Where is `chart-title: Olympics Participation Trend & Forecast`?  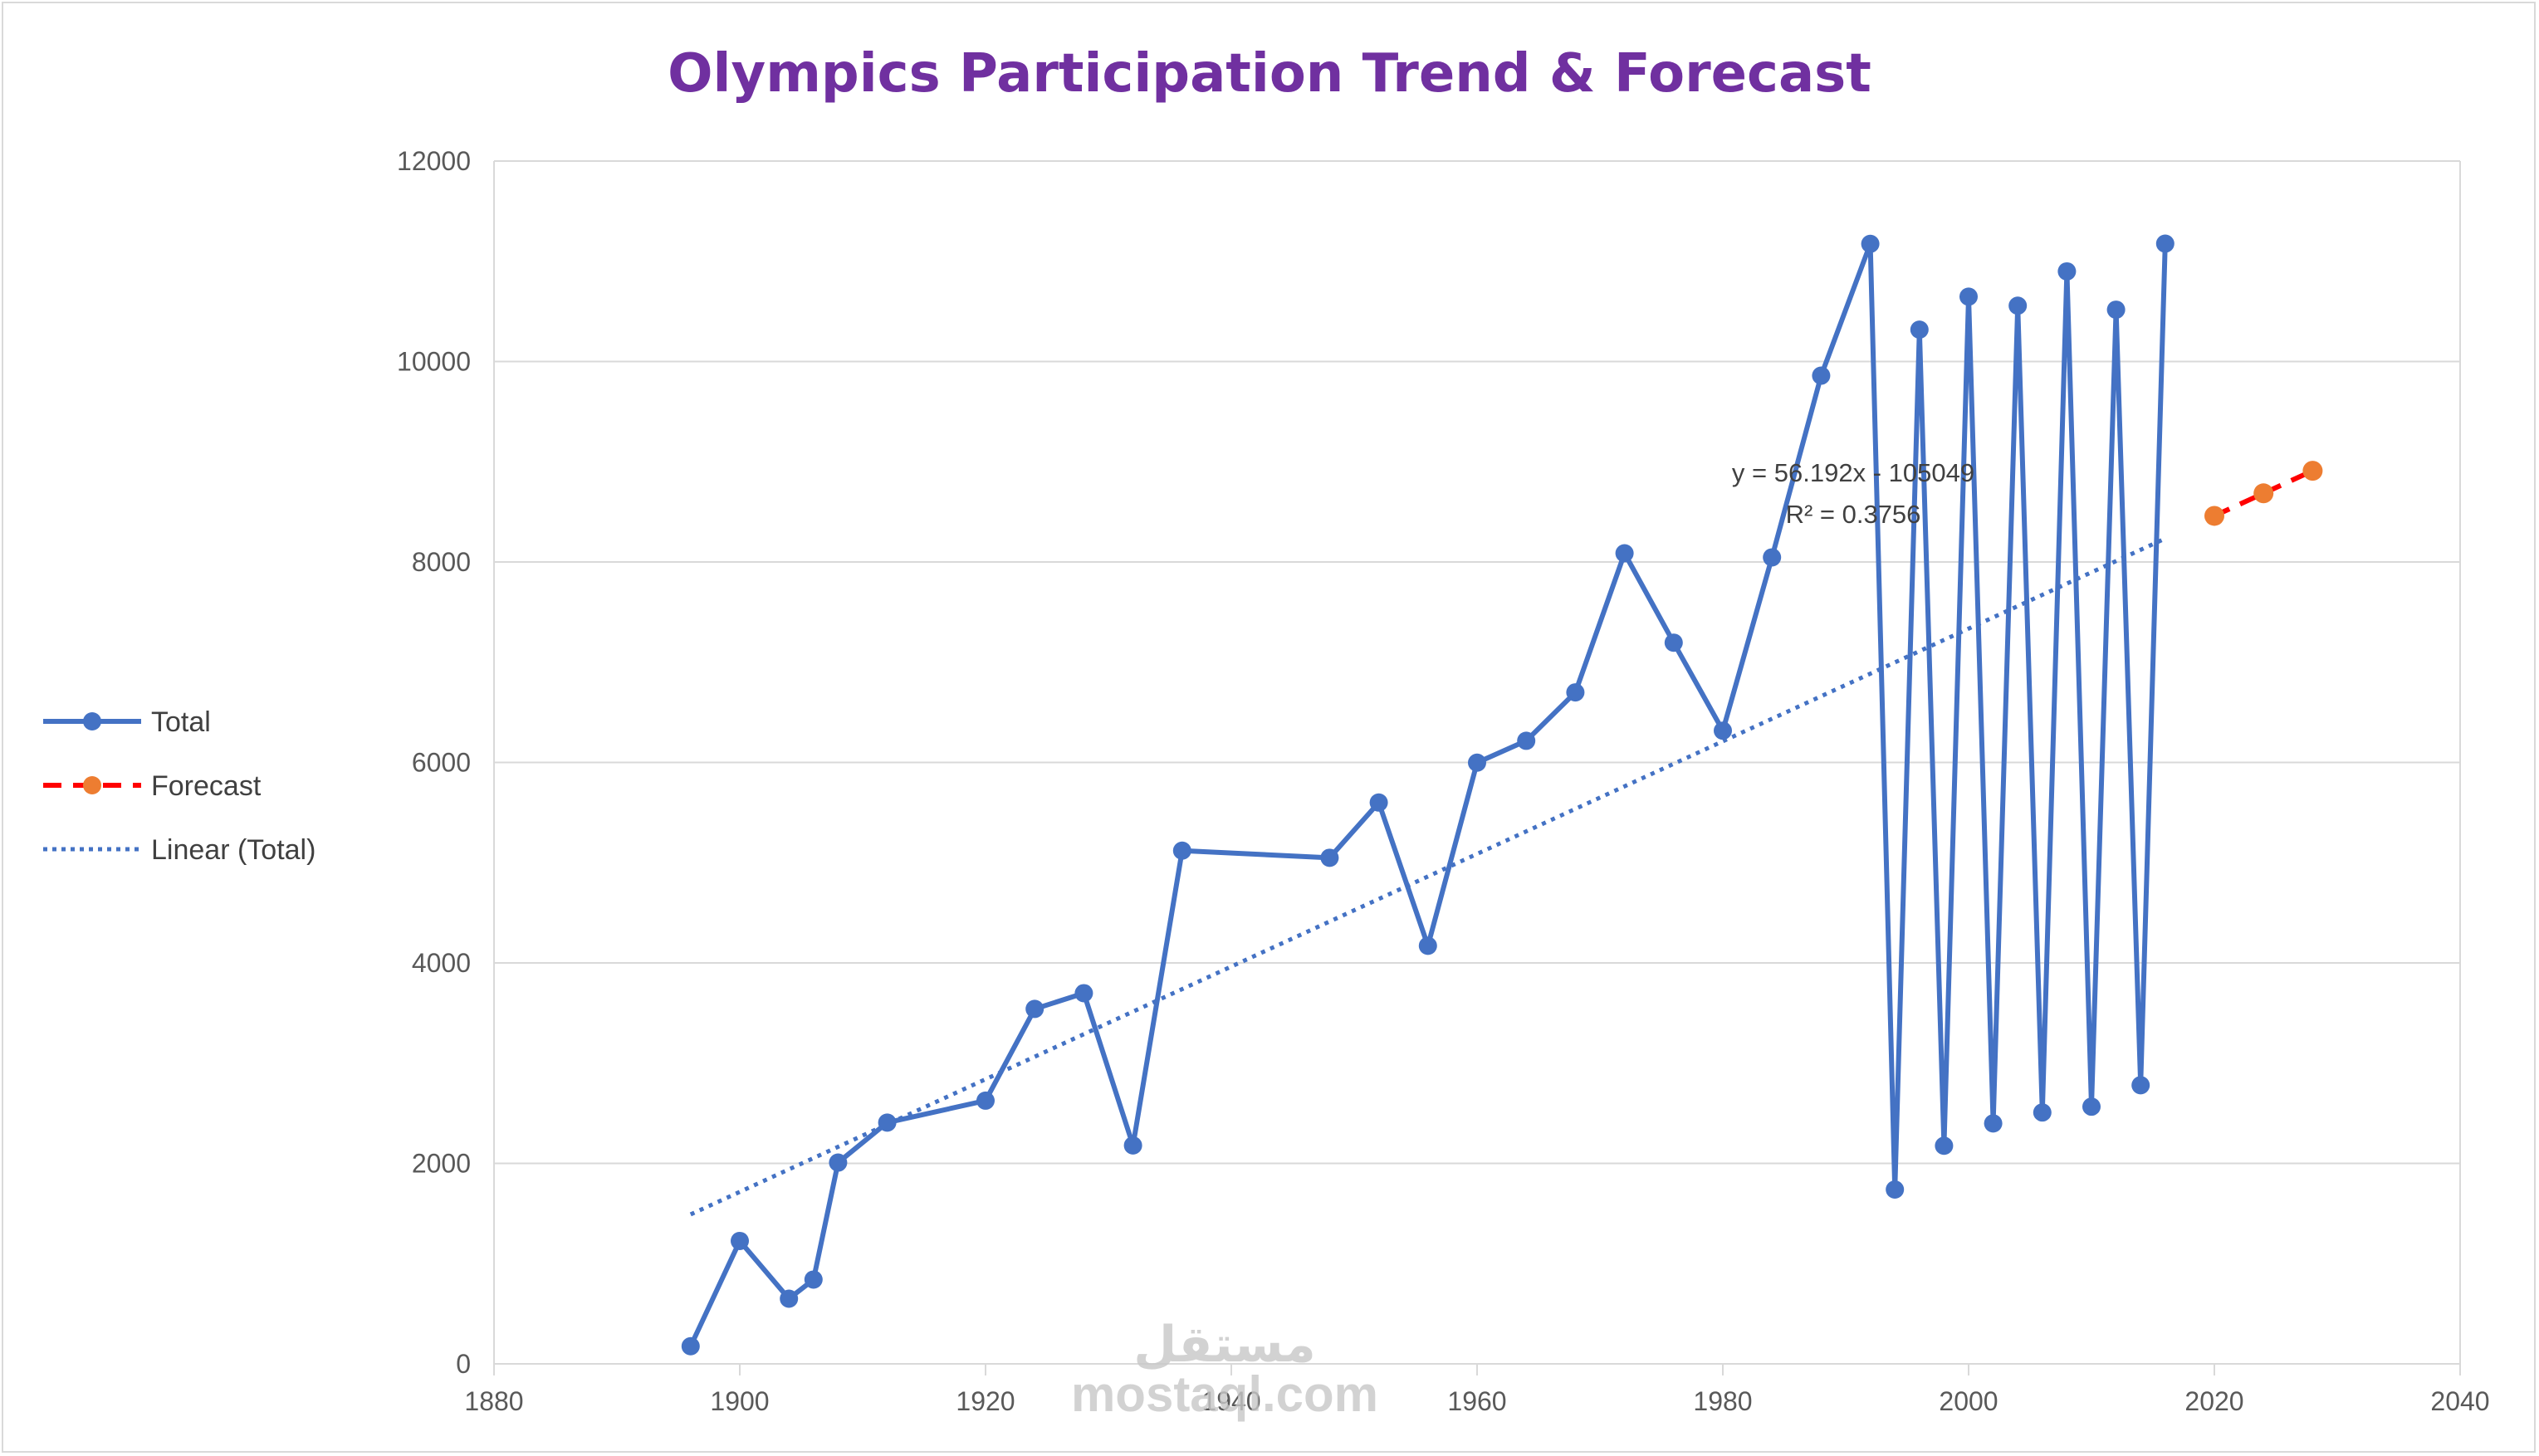
chart-title: Olympics Participation Trend & Forecast is located at coordinates (1269, 74).